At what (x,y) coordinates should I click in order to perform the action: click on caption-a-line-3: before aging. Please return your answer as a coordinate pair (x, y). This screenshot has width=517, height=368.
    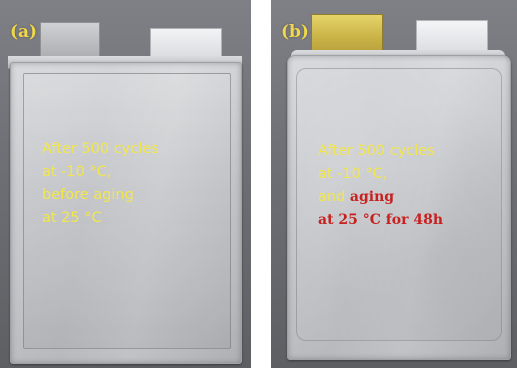
    Looking at the image, I should click on (88, 195).